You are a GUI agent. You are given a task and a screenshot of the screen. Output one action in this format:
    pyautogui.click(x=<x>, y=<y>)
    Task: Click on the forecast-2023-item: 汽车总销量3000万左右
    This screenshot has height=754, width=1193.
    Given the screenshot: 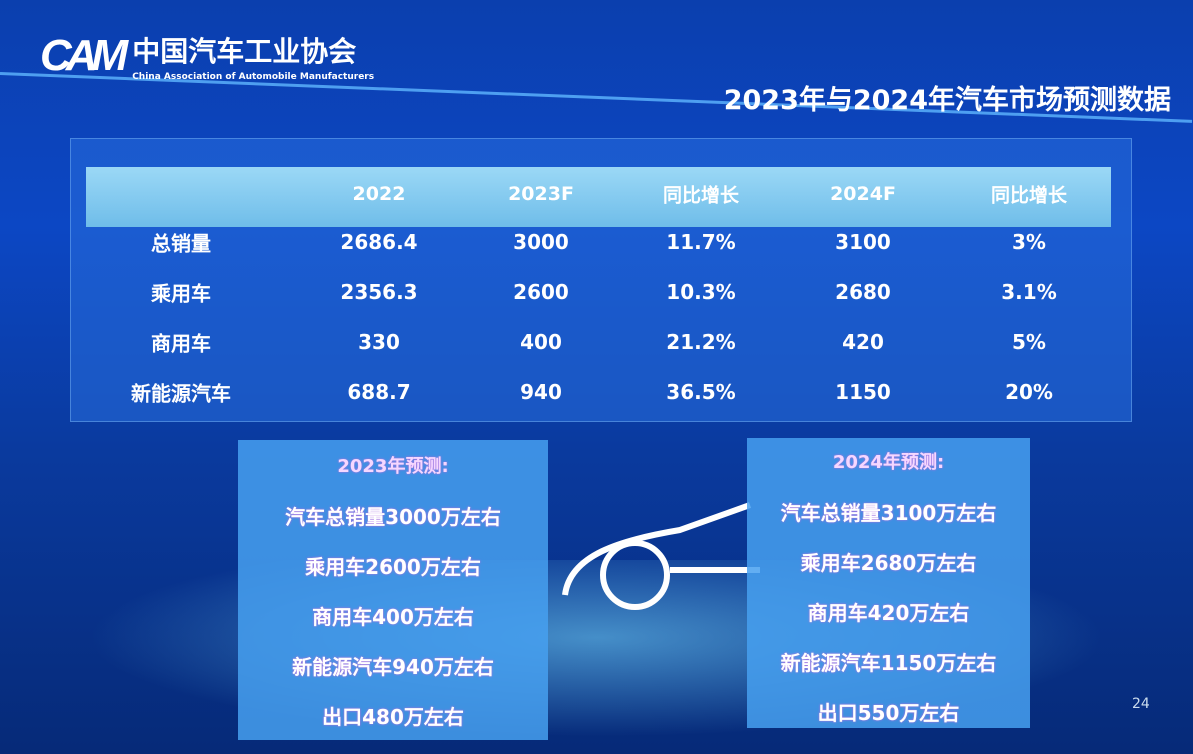 What is the action you would take?
    pyautogui.click(x=393, y=517)
    